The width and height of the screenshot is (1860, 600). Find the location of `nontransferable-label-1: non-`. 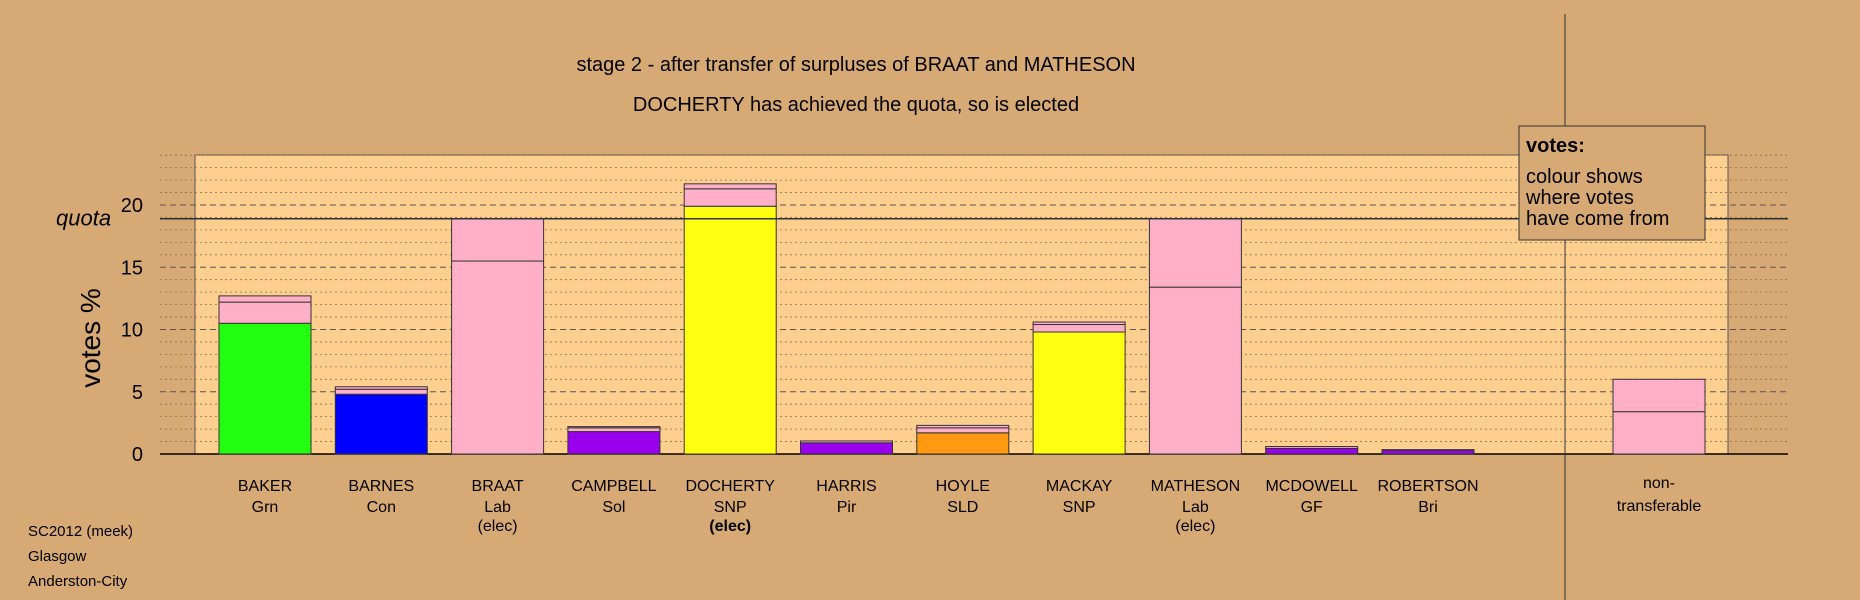

nontransferable-label-1: non- is located at coordinates (1659, 483).